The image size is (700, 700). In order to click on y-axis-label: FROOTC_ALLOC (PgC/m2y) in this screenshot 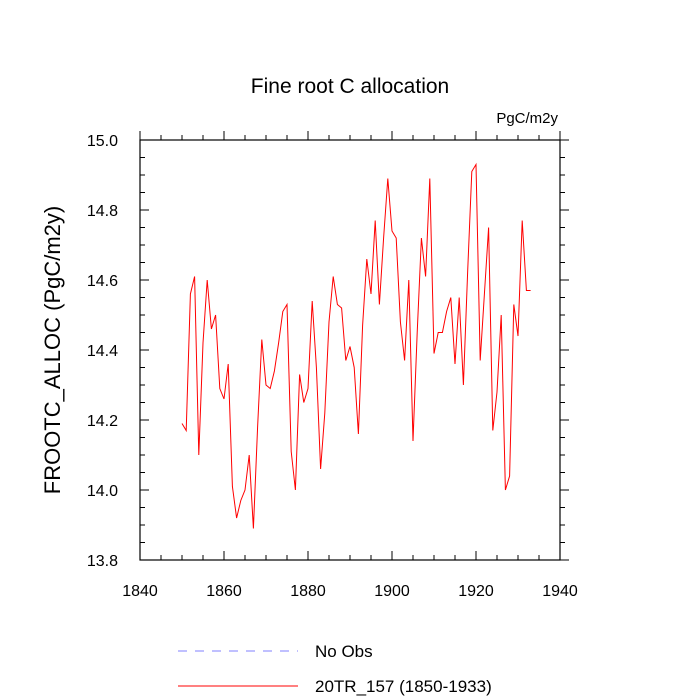, I will do `click(52, 350)`.